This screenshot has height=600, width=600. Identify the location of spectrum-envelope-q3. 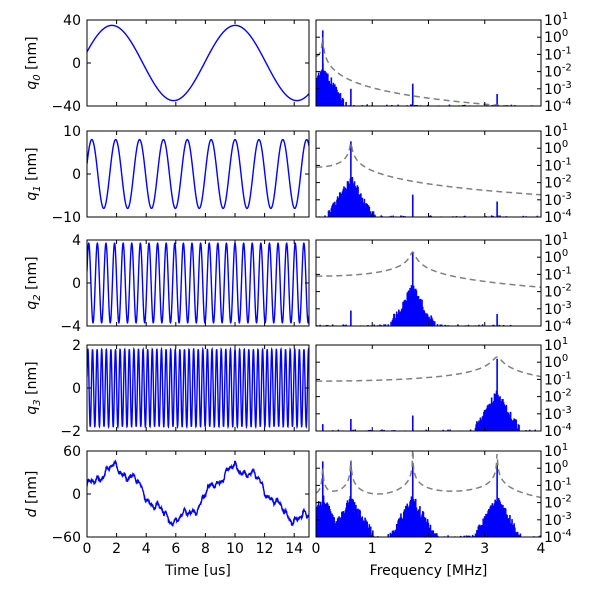
(428, 369).